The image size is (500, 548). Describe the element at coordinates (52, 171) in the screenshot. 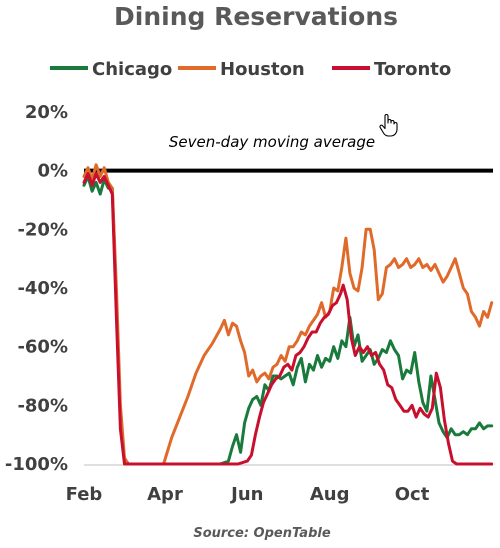

I see `y-tick-label: 0%` at that location.